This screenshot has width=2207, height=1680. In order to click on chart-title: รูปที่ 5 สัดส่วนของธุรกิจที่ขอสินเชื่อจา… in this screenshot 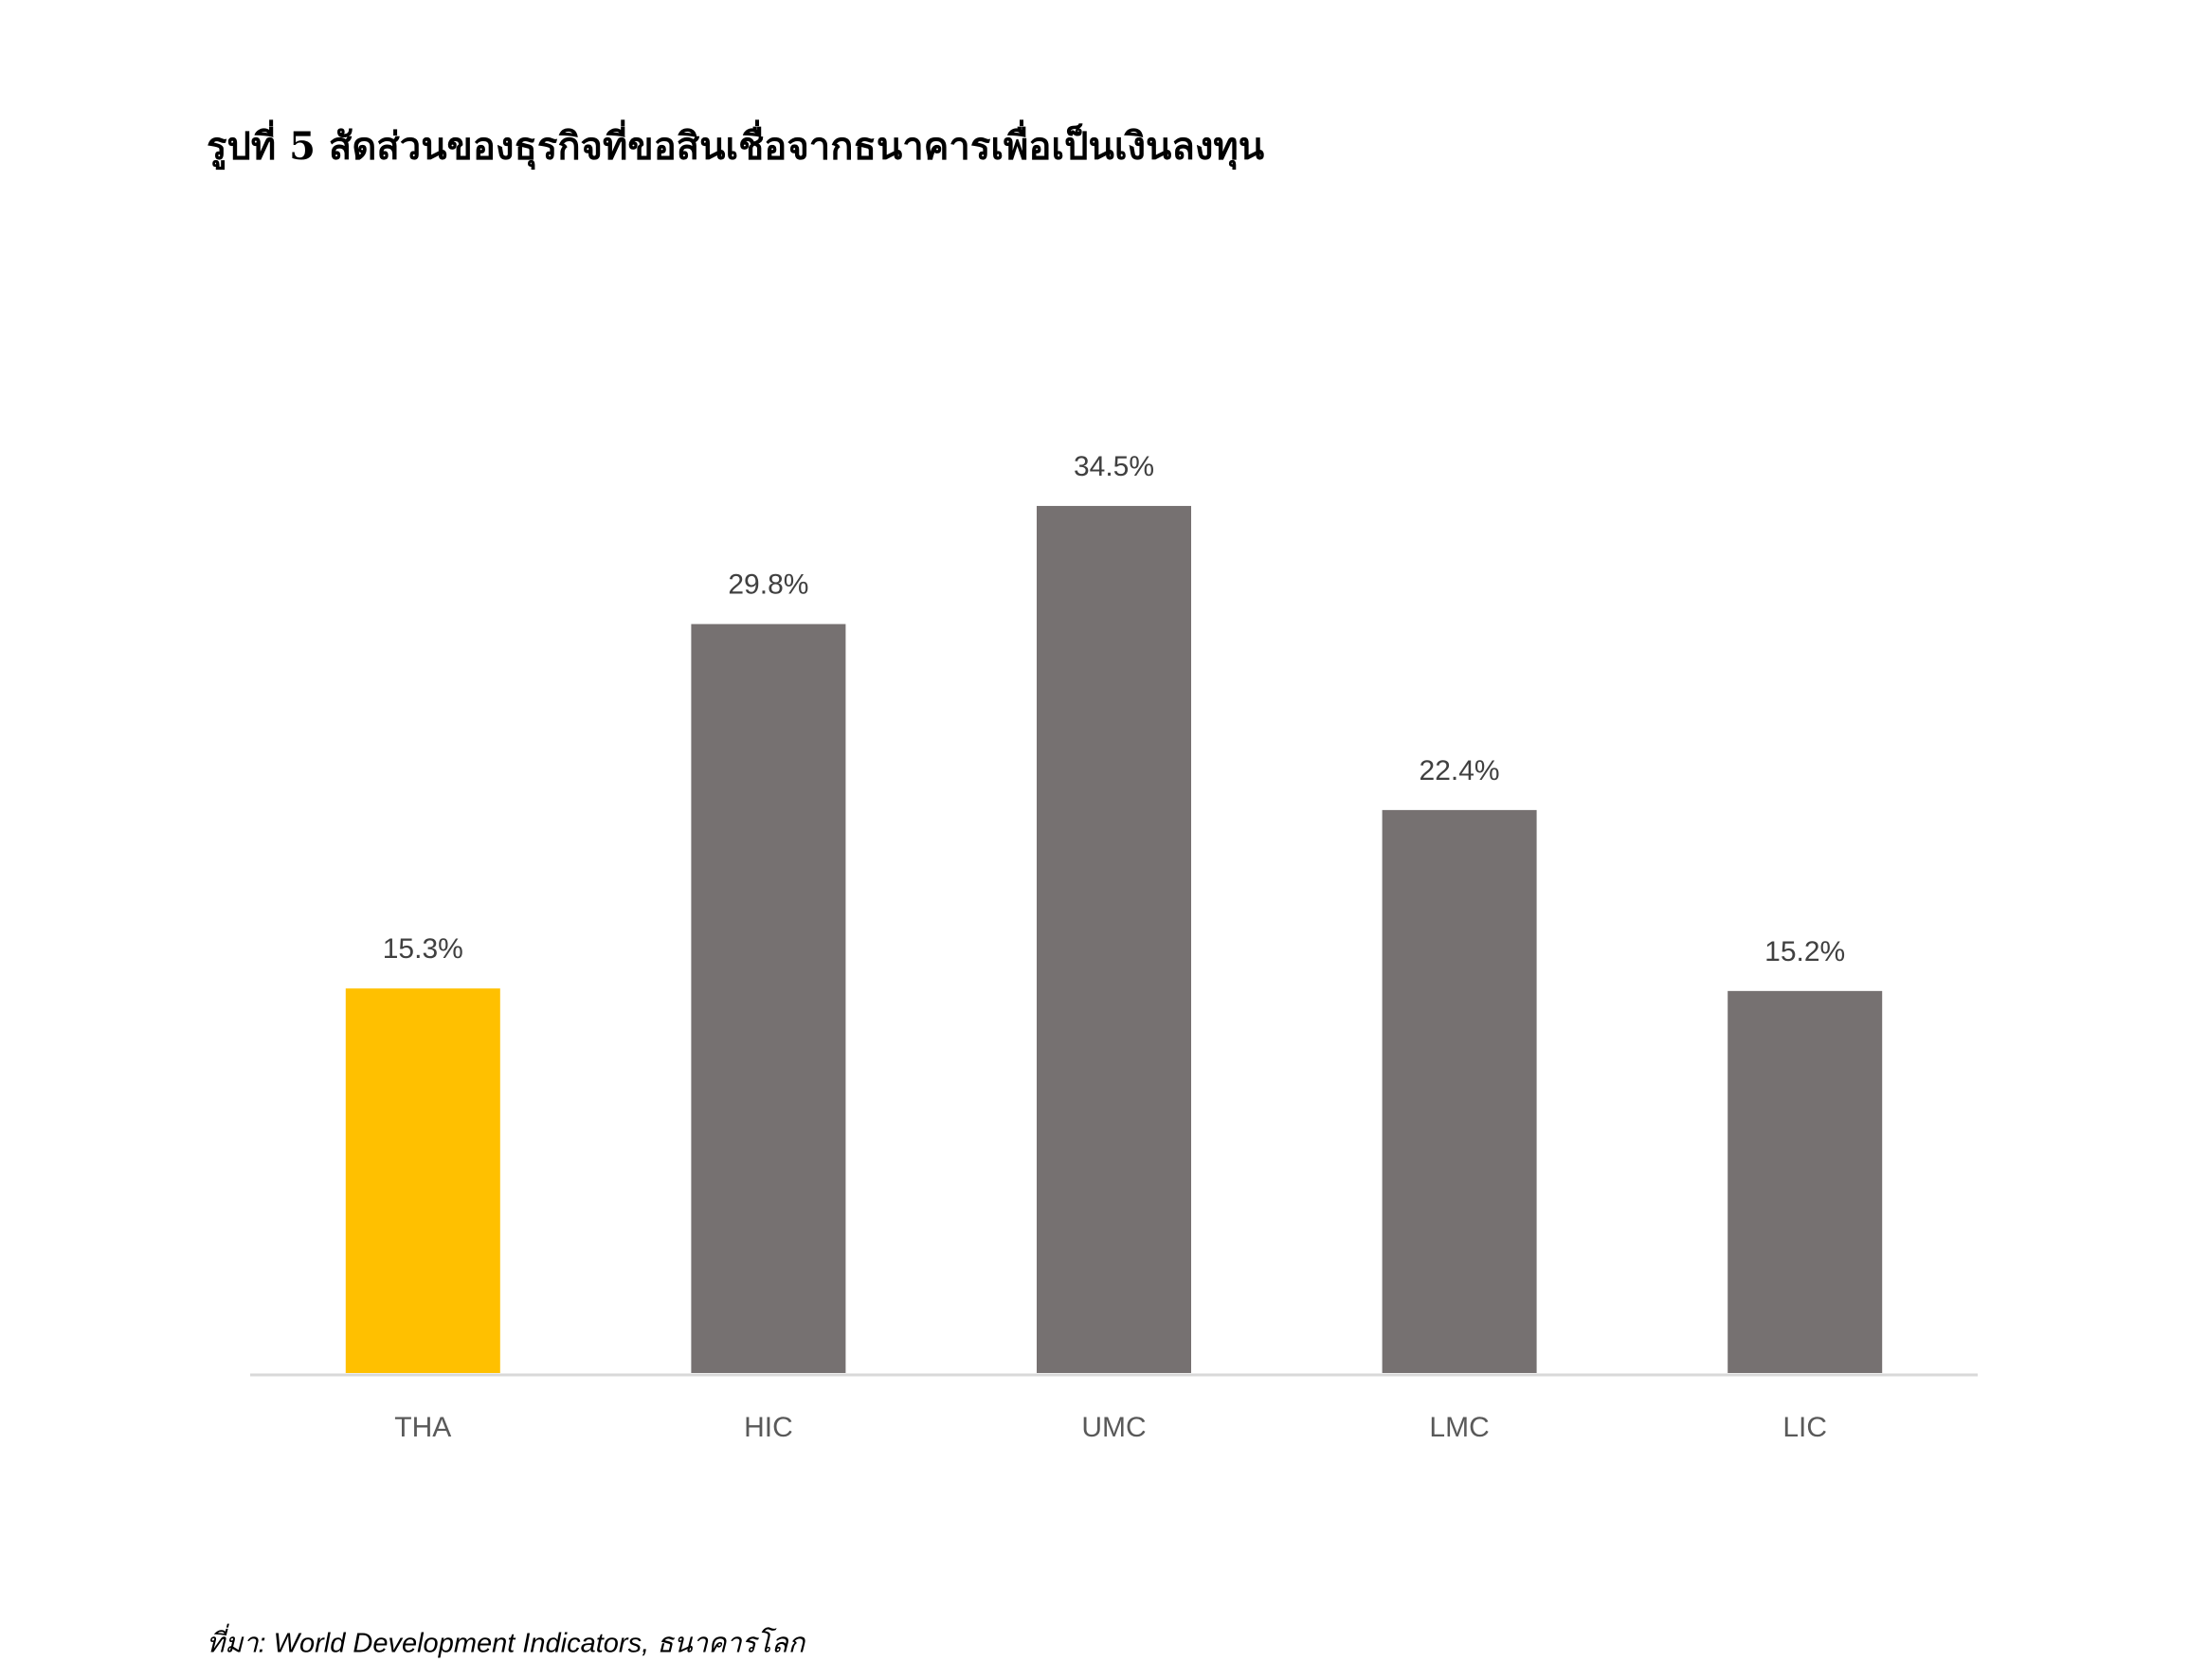, I will do `click(735, 145)`.